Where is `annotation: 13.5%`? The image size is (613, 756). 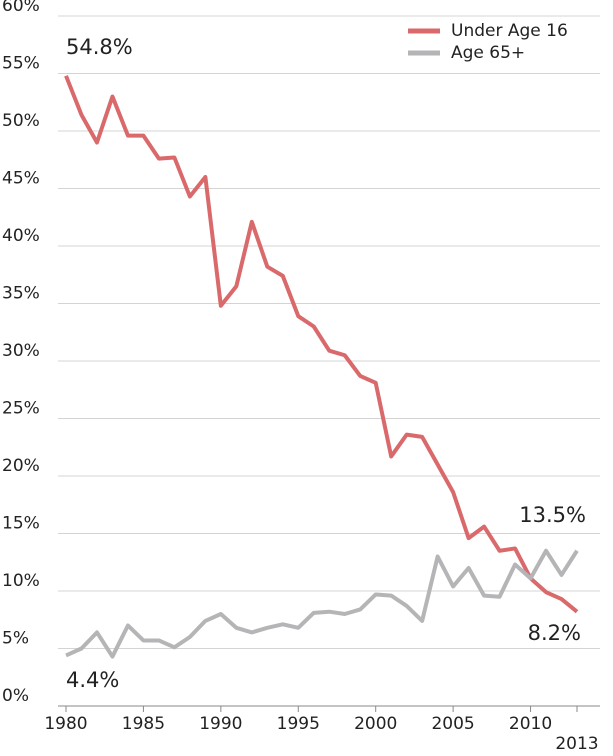
annotation: 13.5% is located at coordinates (552, 515).